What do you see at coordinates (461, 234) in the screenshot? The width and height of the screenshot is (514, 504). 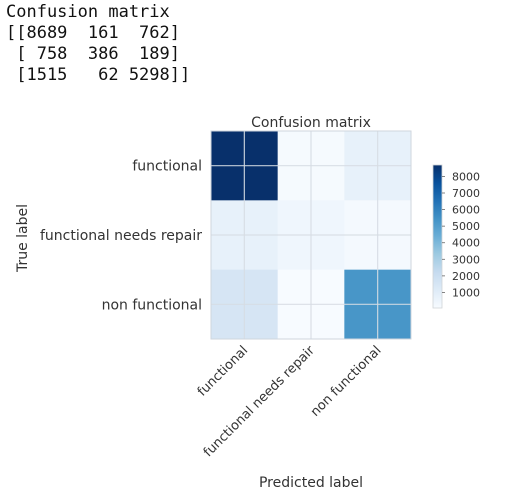 I see `colorbar-tick-labels: 1000 2000 3000 4000 5000 6000 7000 8000` at bounding box center [461, 234].